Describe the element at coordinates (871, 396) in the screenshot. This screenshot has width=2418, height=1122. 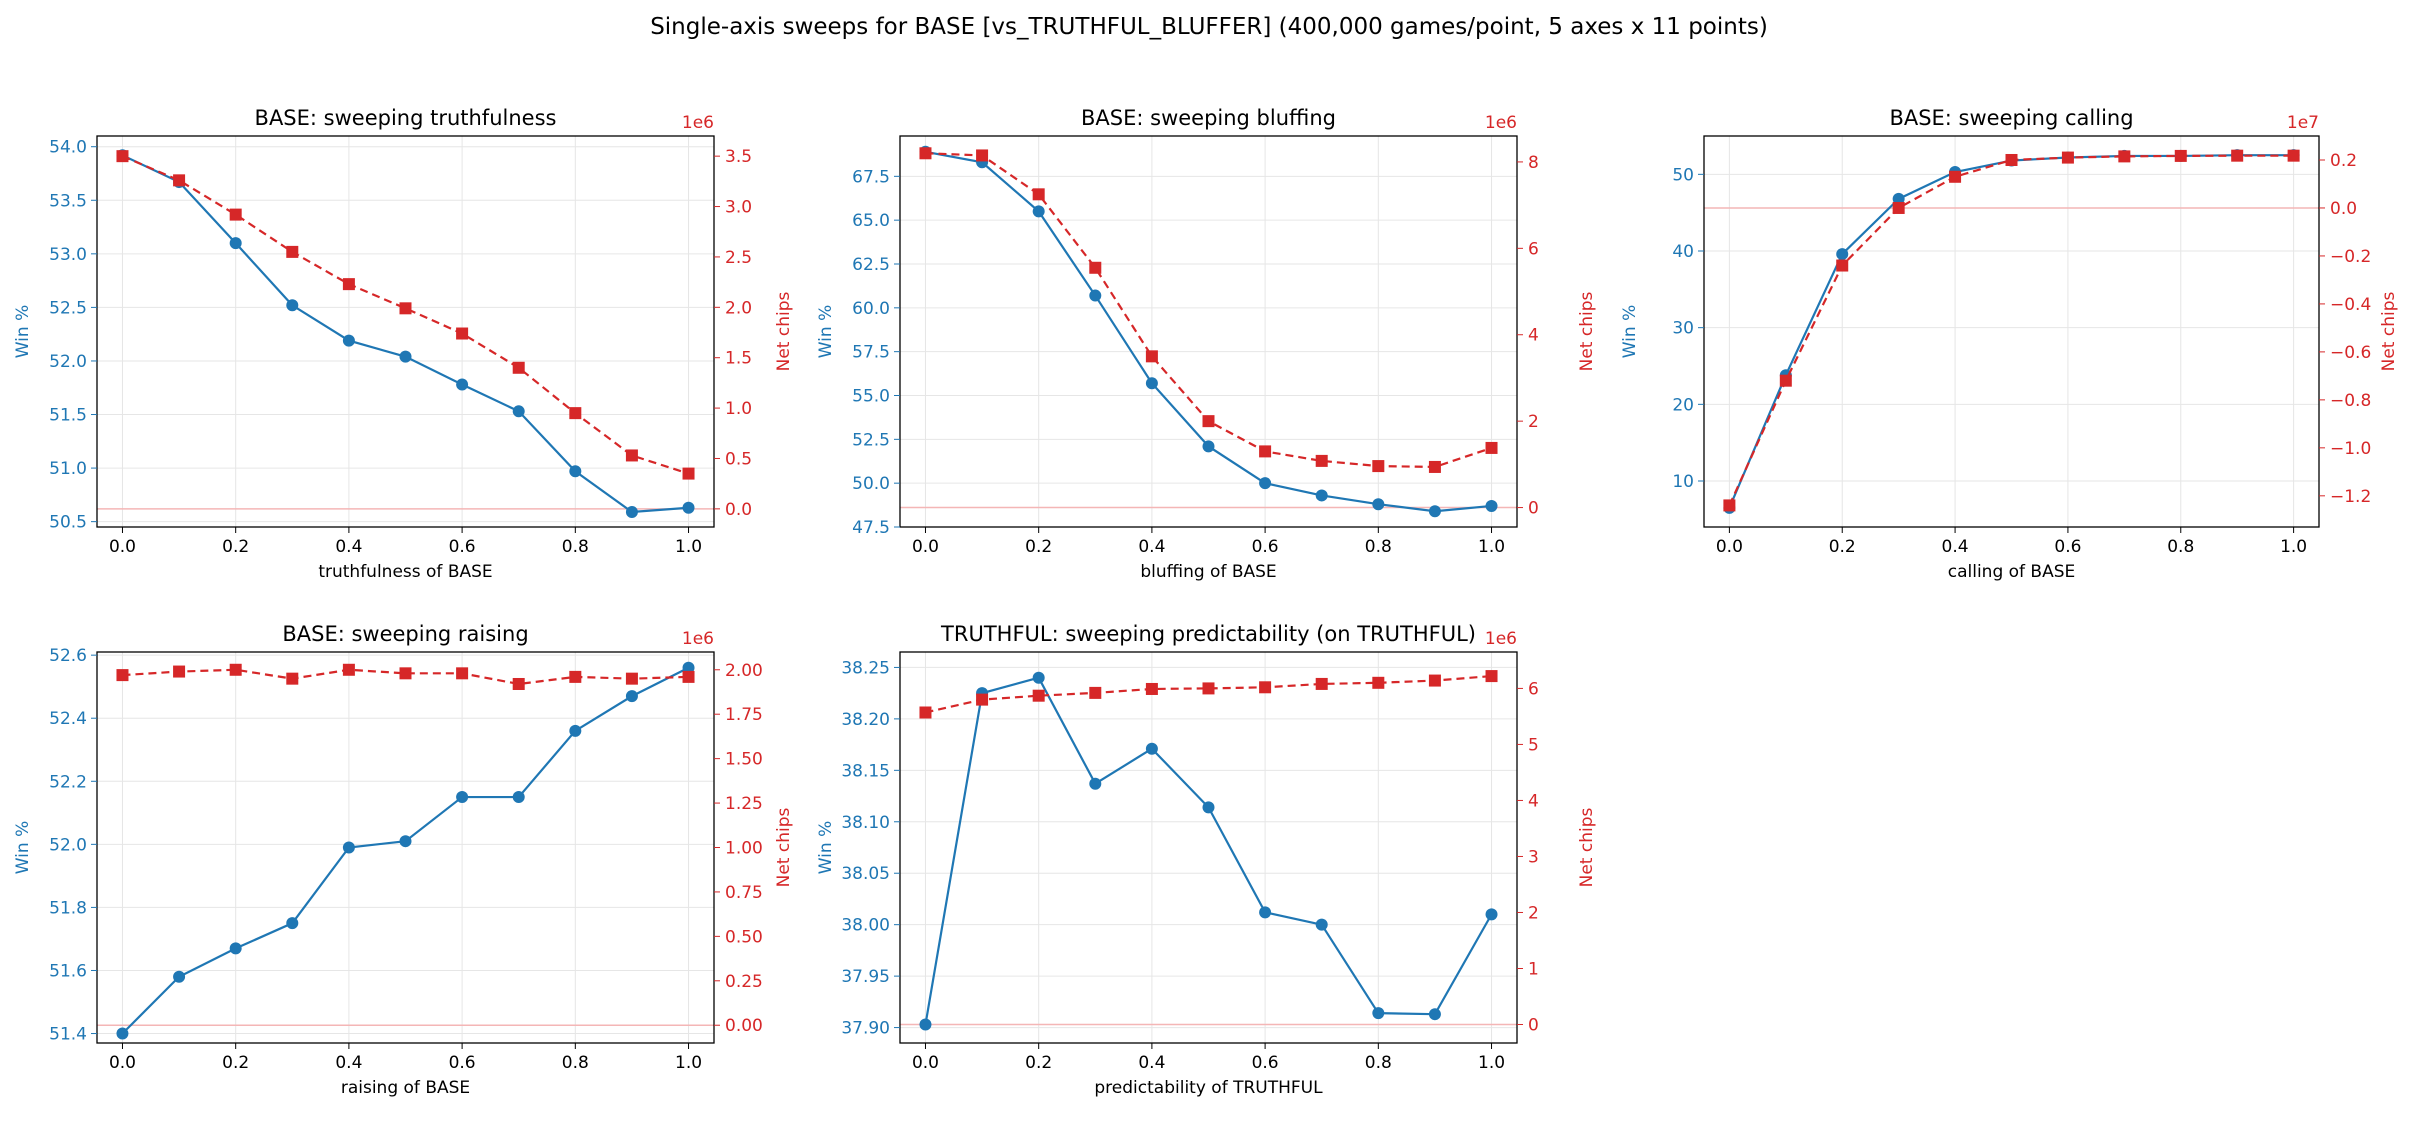
I see `left-tick-label: 55.0` at that location.